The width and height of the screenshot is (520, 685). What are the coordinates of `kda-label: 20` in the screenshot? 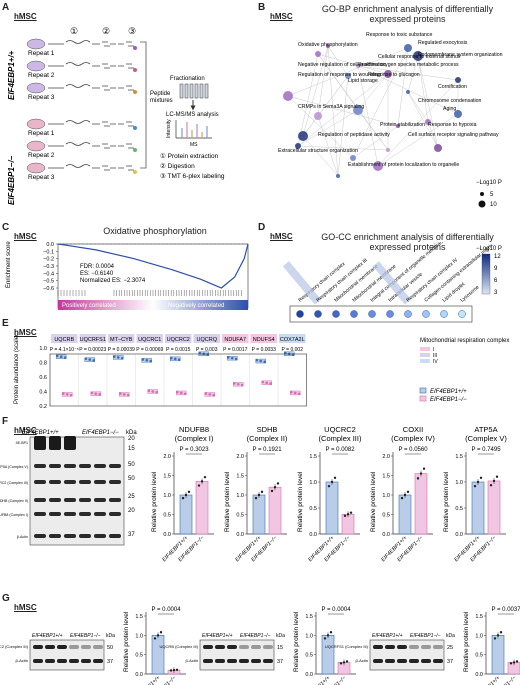 It's located at (131, 439).